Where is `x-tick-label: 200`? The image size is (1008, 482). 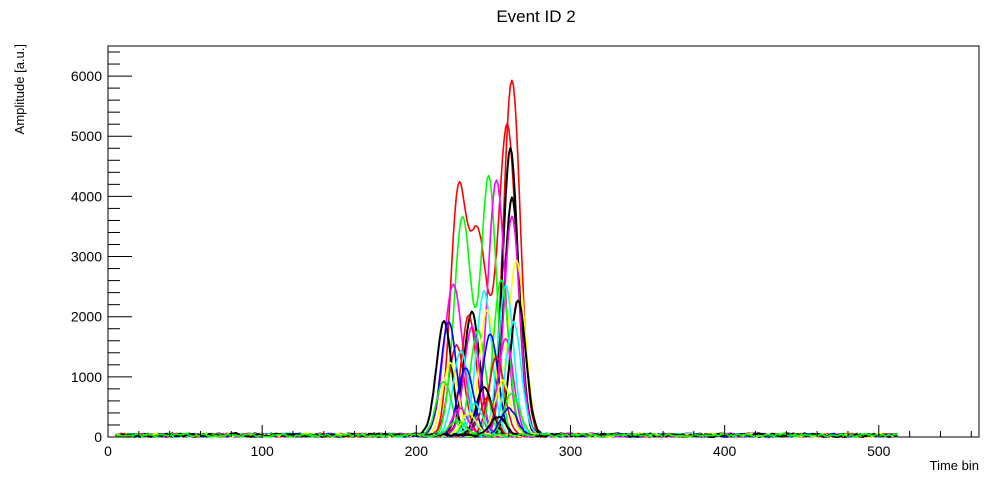 x-tick-label: 200 is located at coordinates (417, 451).